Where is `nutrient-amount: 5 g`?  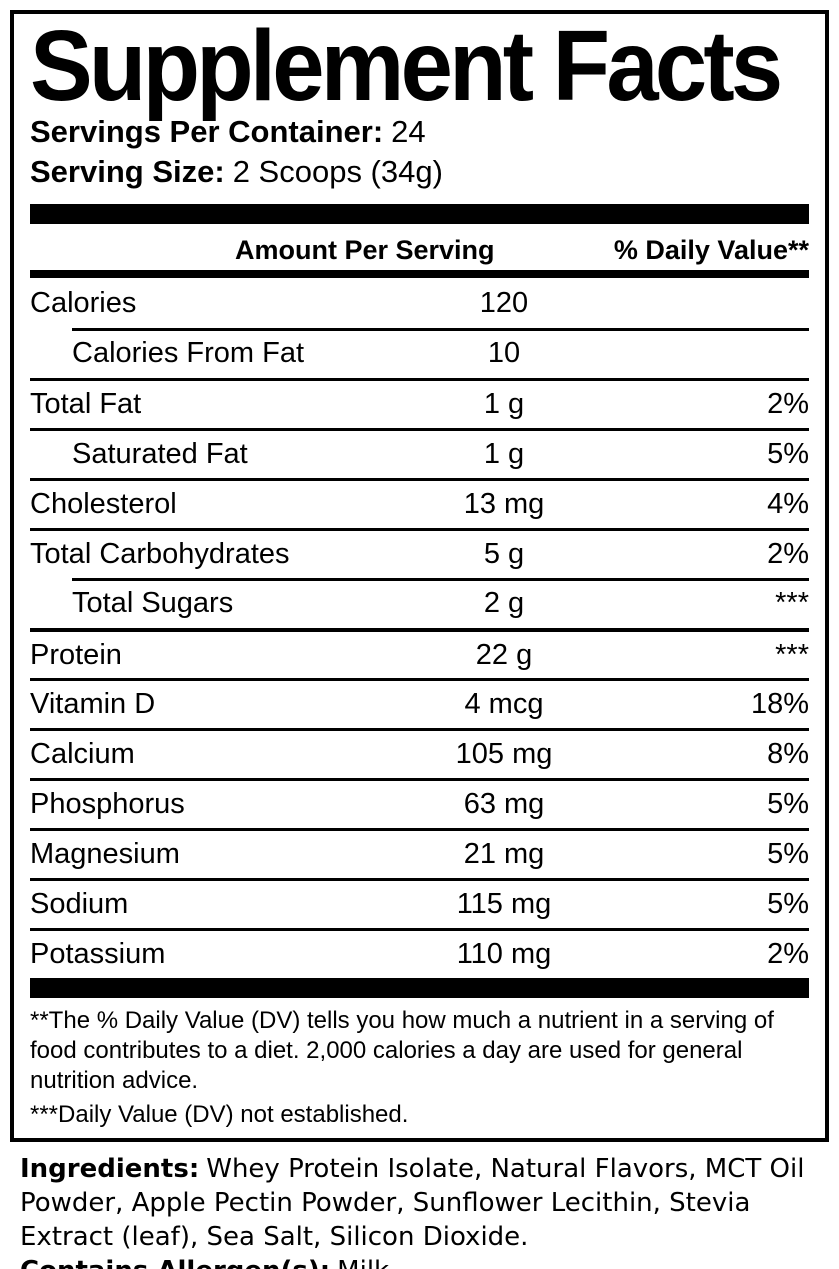 nutrient-amount: 5 g is located at coordinates (504, 554).